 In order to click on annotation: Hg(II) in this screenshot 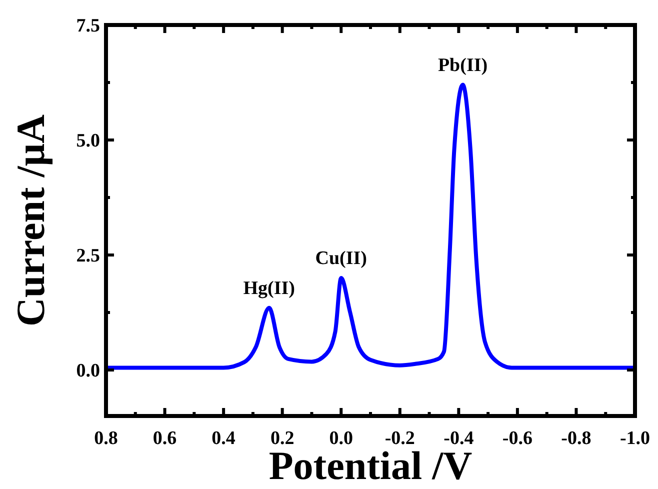, I will do `click(269, 288)`.